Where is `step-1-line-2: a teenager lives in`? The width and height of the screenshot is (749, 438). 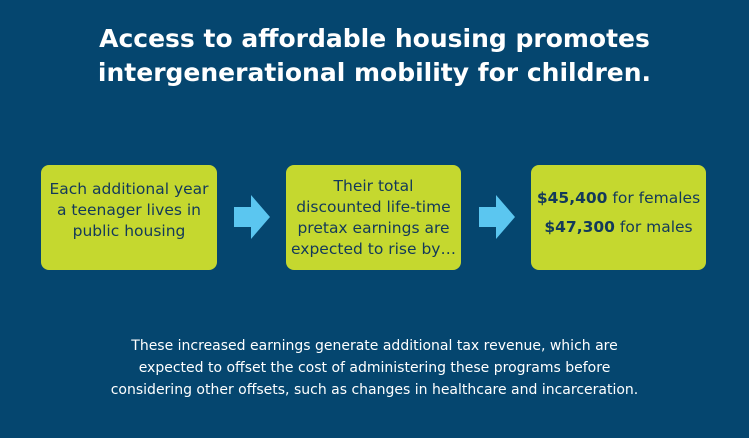 step-1-line-2: a teenager lives in is located at coordinates (129, 210).